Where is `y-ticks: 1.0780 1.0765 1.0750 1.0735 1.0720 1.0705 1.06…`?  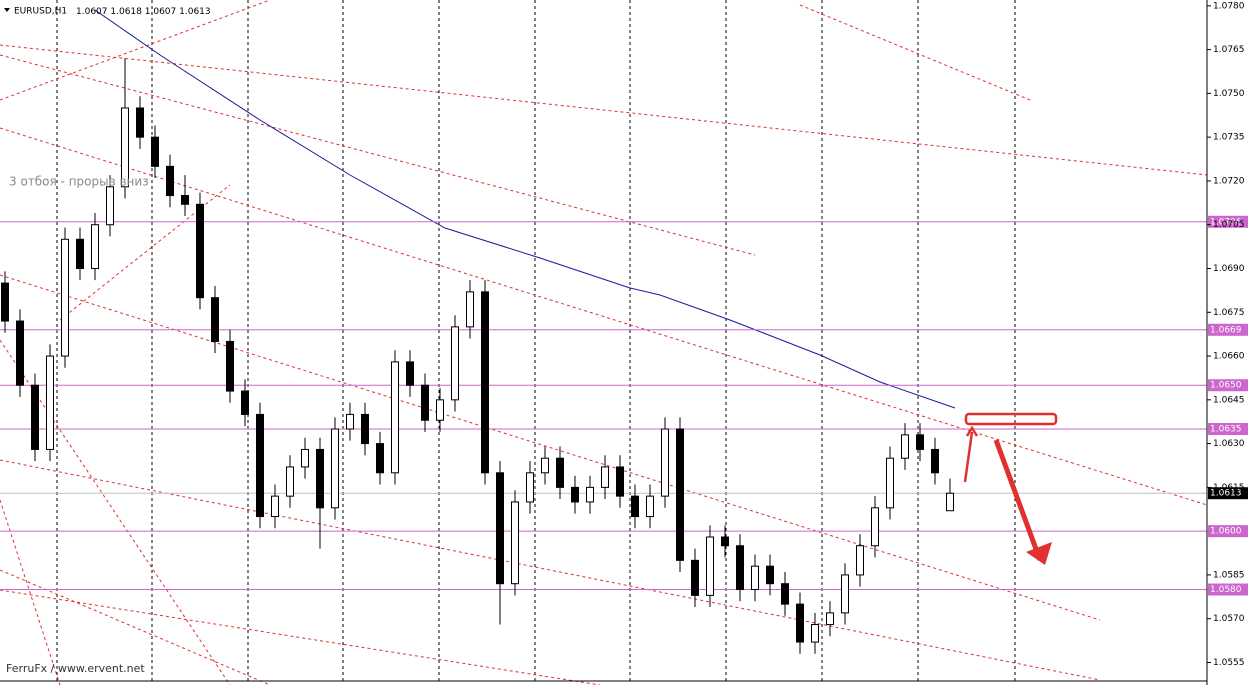
y-ticks: 1.0780 1.0765 1.0750 1.0735 1.0720 1.0705 1.06… is located at coordinates (1226, 334).